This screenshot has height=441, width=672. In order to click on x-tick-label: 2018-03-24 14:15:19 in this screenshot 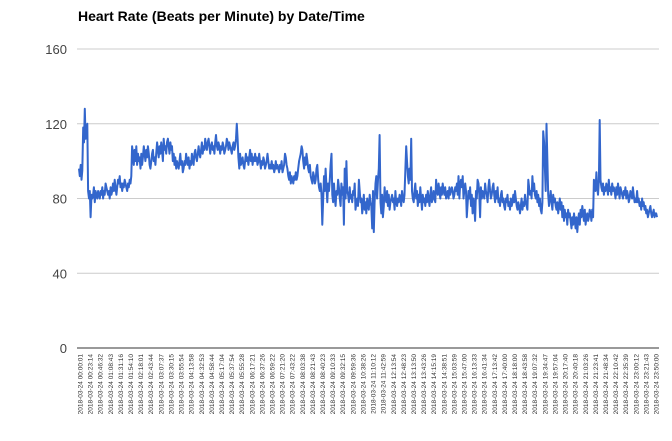, I will do `click(434, 384)`.